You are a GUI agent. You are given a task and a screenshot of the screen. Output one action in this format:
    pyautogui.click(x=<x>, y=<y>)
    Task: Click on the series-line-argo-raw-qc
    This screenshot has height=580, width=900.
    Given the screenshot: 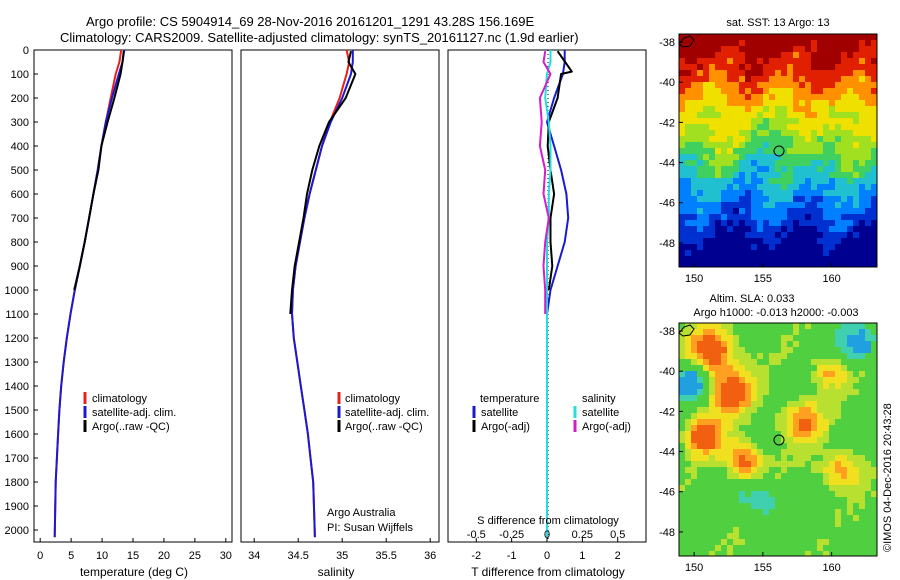 What is the action you would take?
    pyautogui.click(x=99, y=171)
    